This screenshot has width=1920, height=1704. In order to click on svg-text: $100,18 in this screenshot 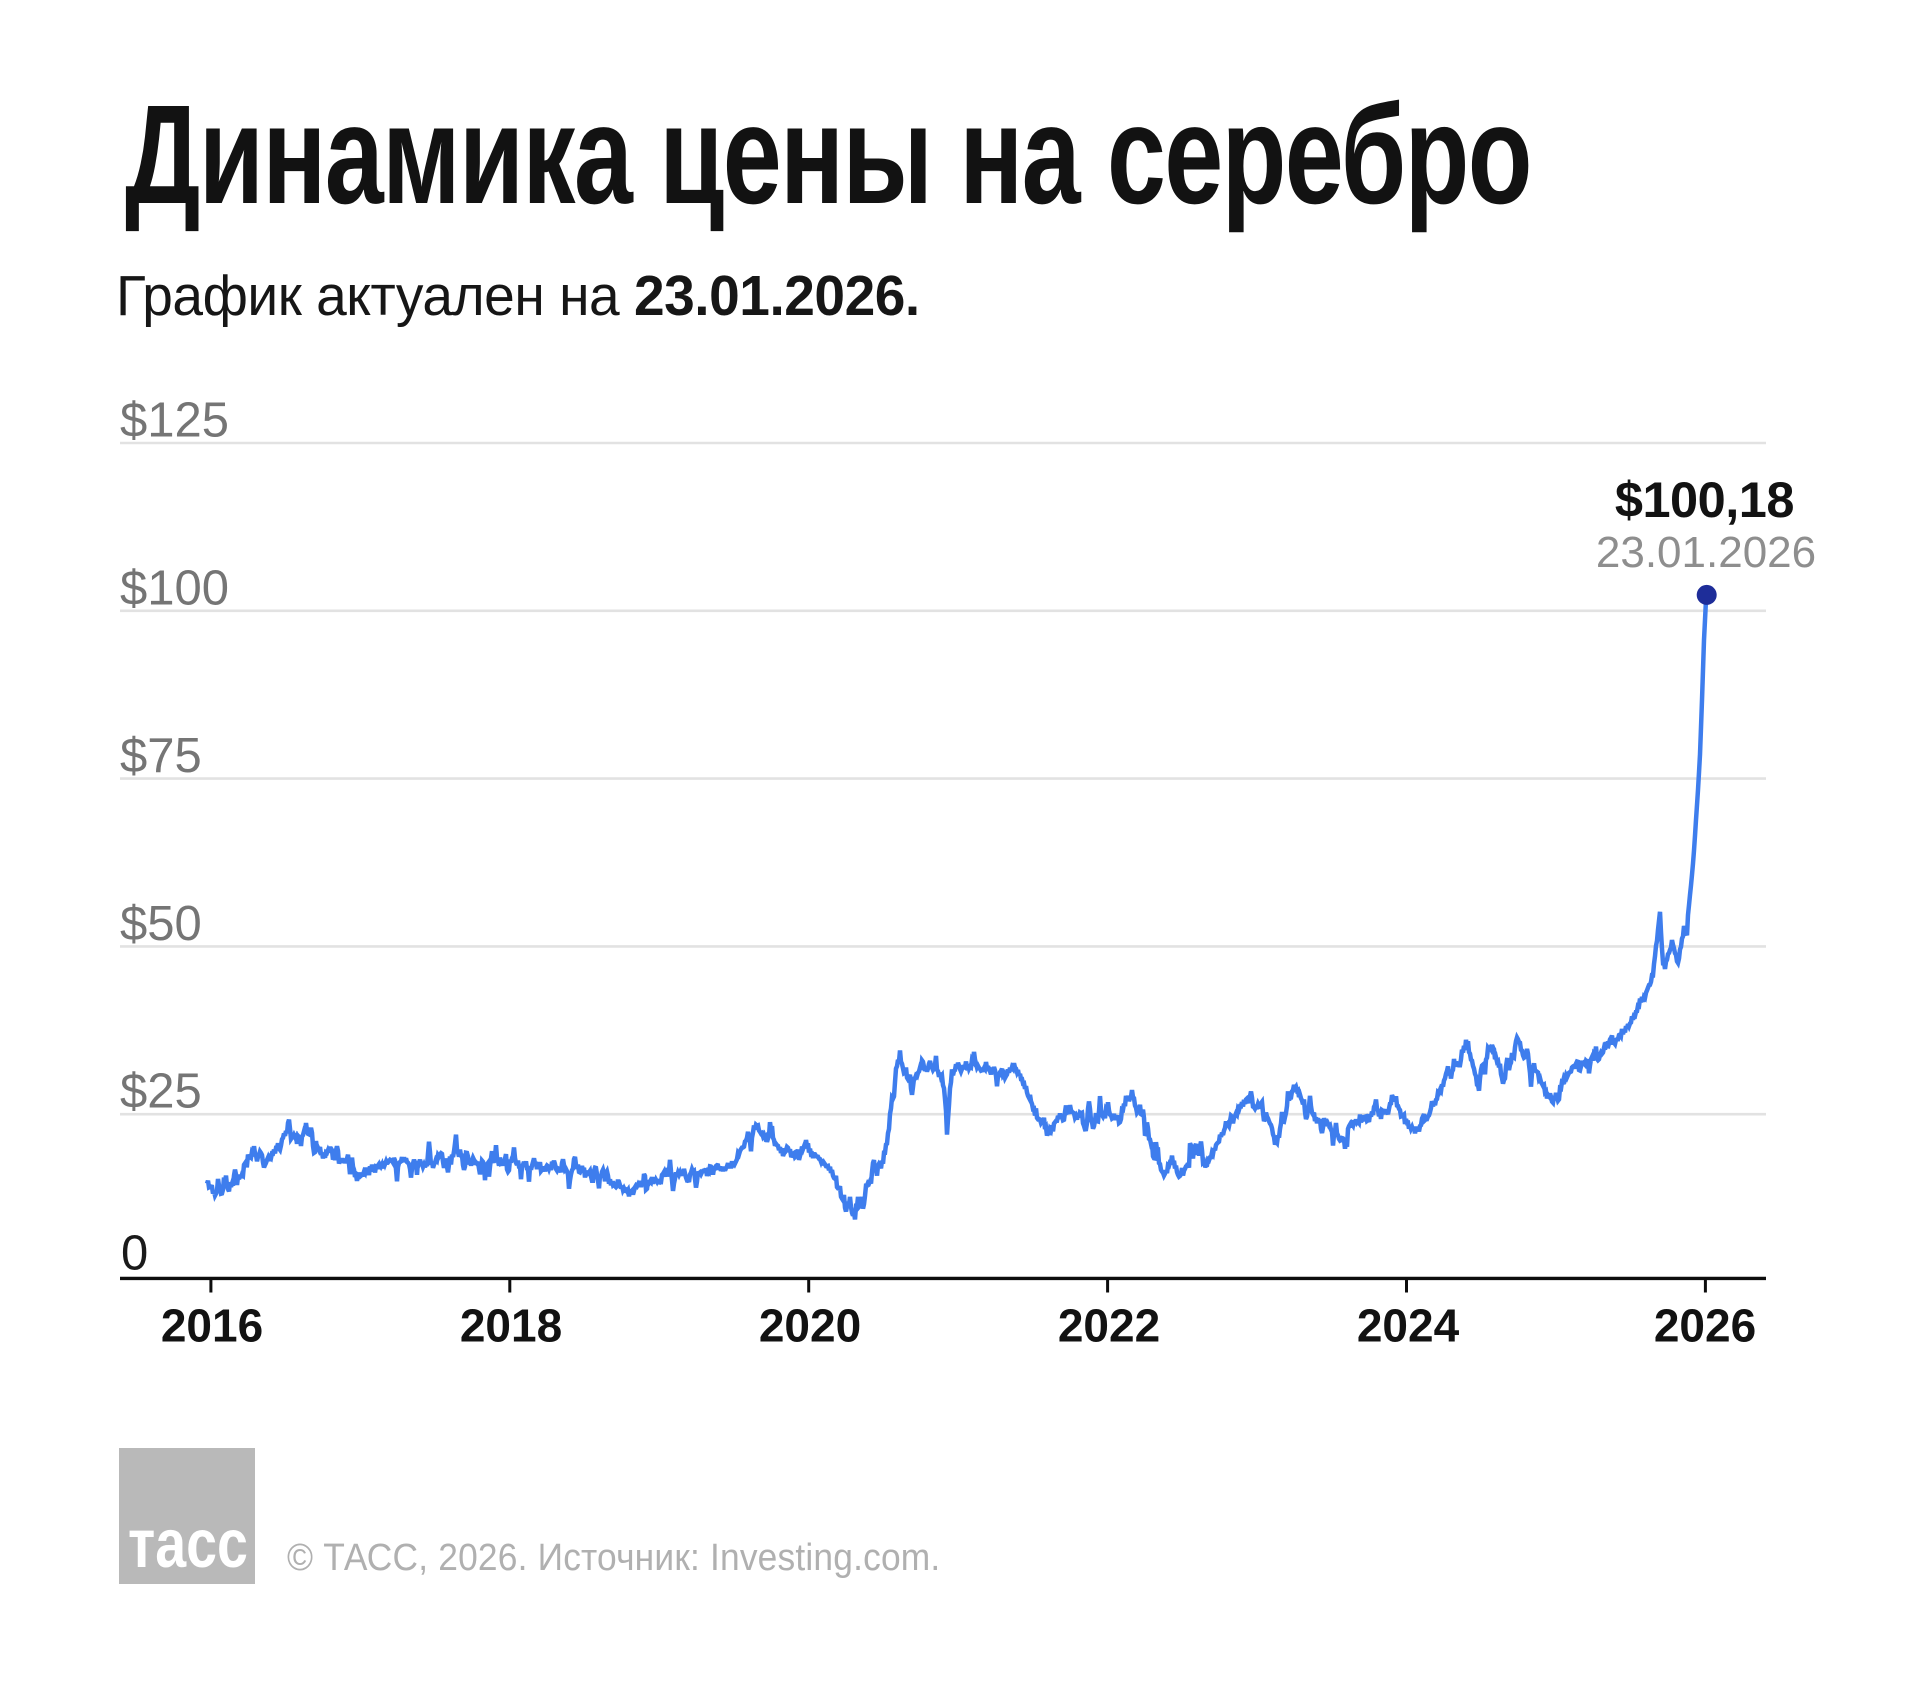, I will do `click(1704, 499)`.